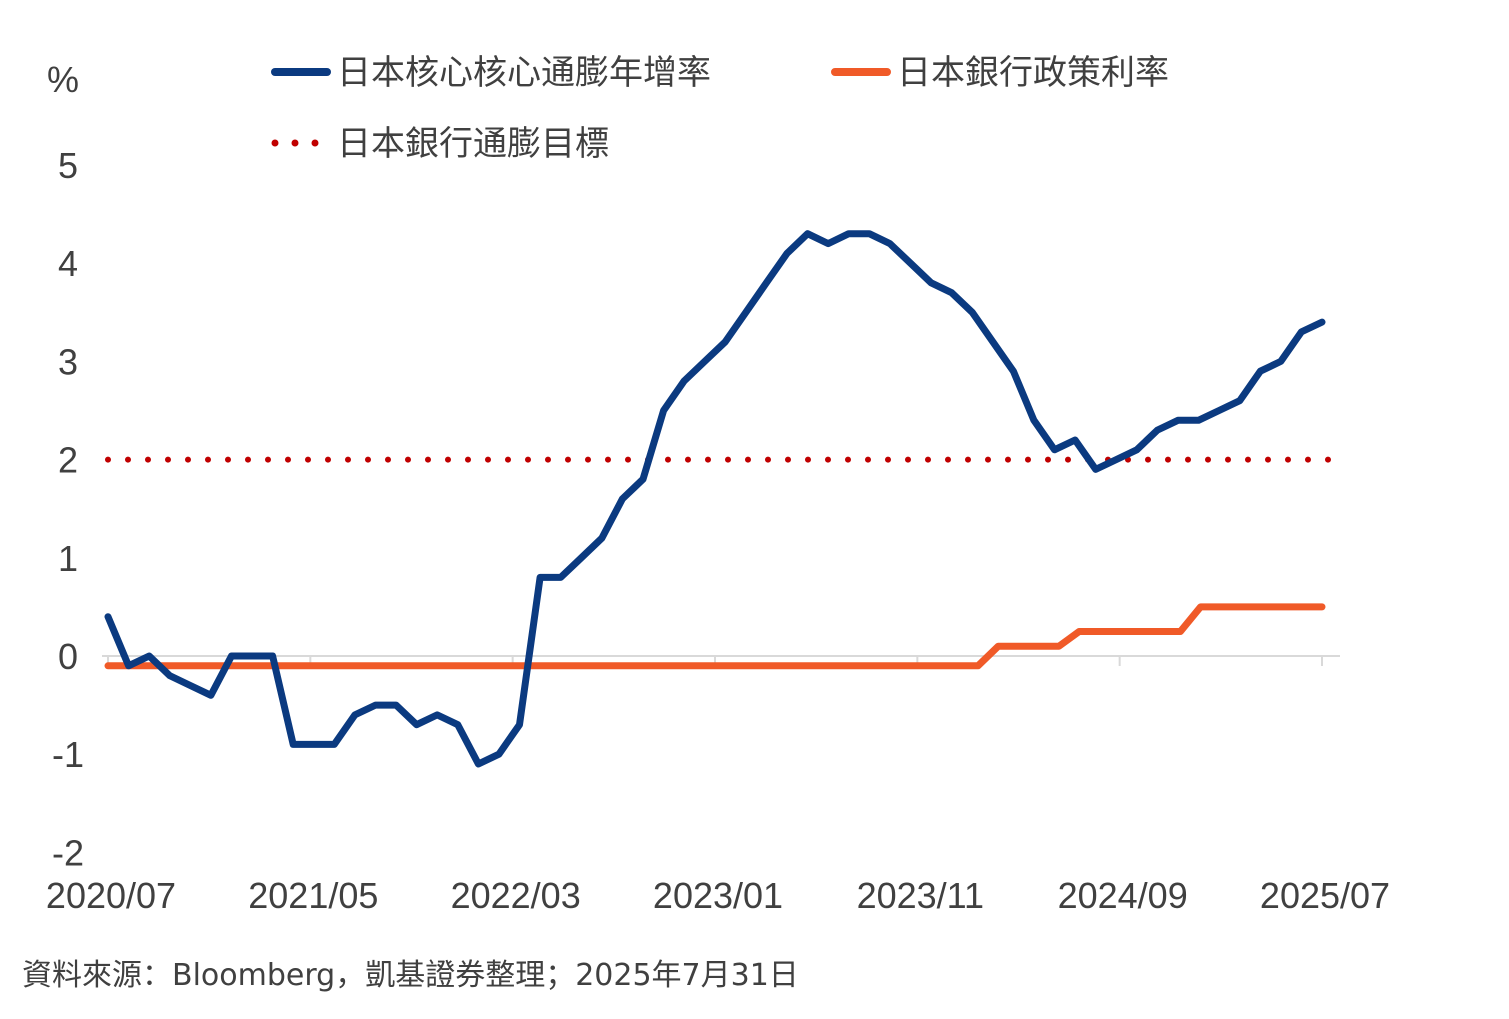 The height and width of the screenshot is (1019, 1509). Describe the element at coordinates (524, 73) in the screenshot. I see `legend-label: 日本核心核心通膨年增率` at that location.